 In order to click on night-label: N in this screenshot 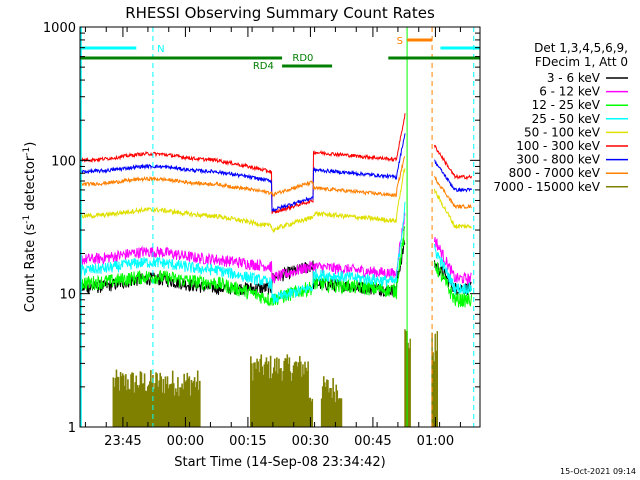, I will do `click(160, 49)`.